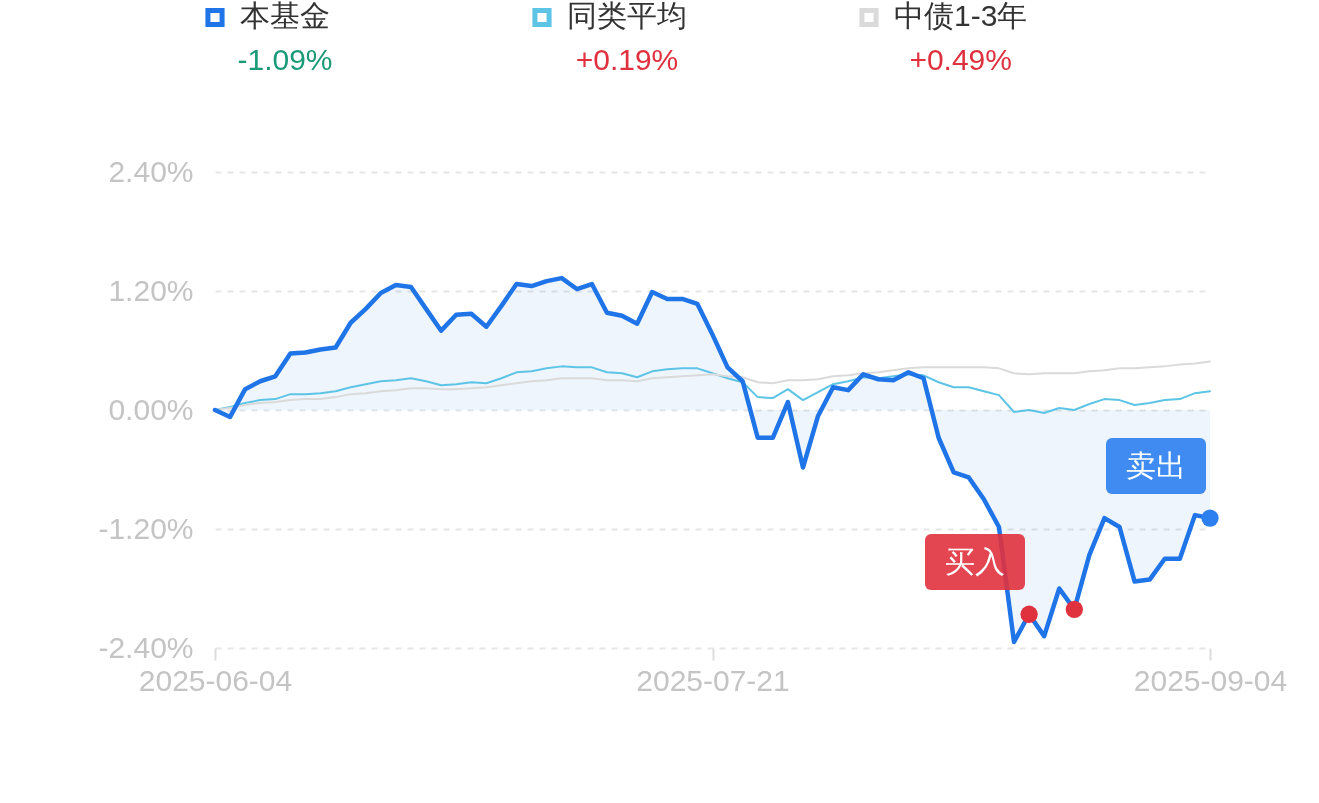 This screenshot has height=803, width=1319. What do you see at coordinates (975, 562) in the screenshot?
I see `annotation: 买入` at bounding box center [975, 562].